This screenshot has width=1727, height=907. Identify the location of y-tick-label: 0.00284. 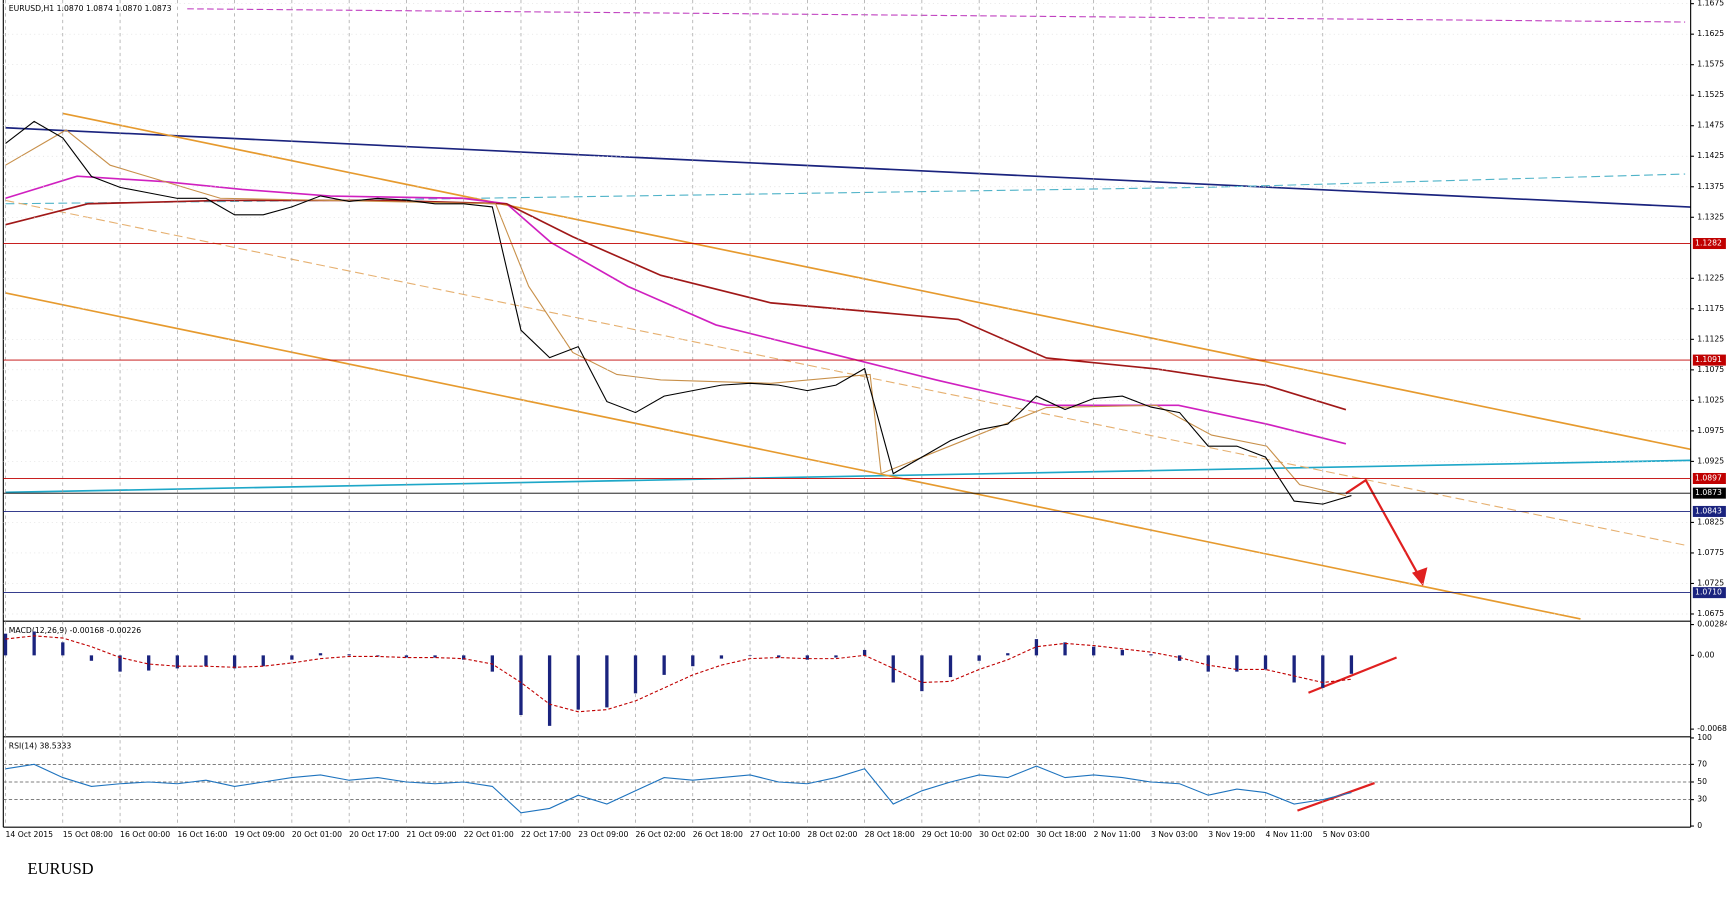
(1712, 624).